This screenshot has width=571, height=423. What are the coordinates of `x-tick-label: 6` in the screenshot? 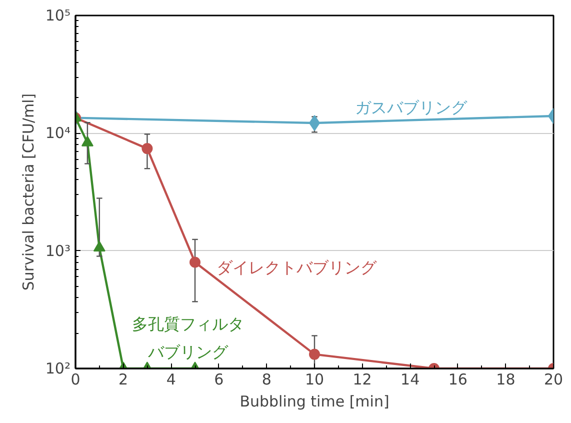 It's located at (219, 379).